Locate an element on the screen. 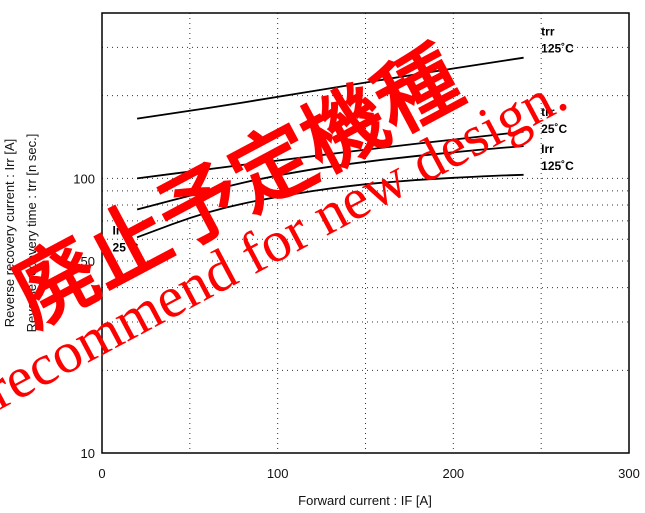  annotation-label-3: Irr is located at coordinates (547, 149).